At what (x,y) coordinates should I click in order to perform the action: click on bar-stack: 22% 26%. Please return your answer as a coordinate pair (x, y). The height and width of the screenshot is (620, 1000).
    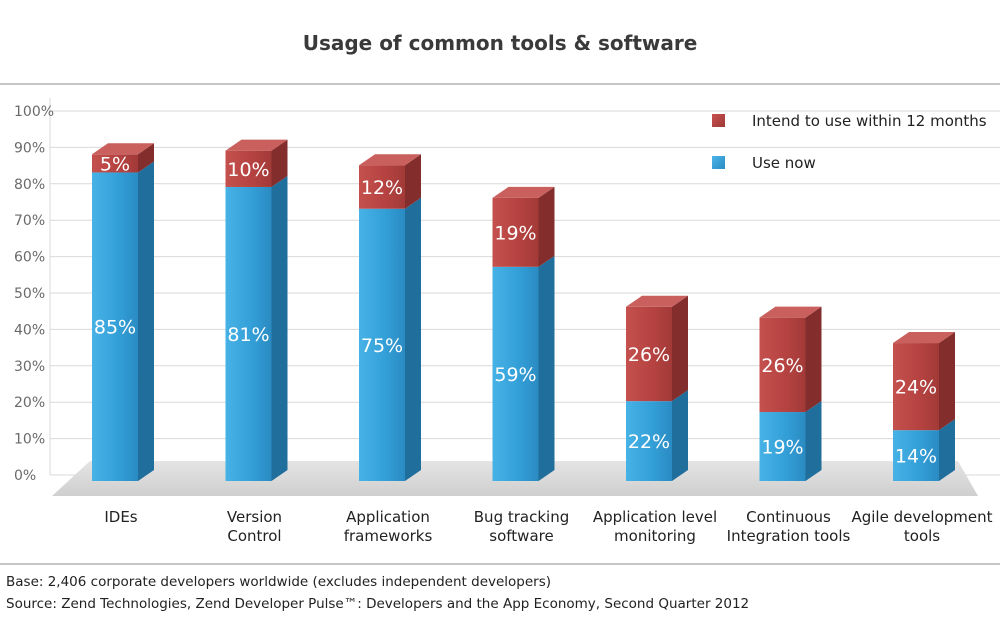
    Looking at the image, I should click on (657, 388).